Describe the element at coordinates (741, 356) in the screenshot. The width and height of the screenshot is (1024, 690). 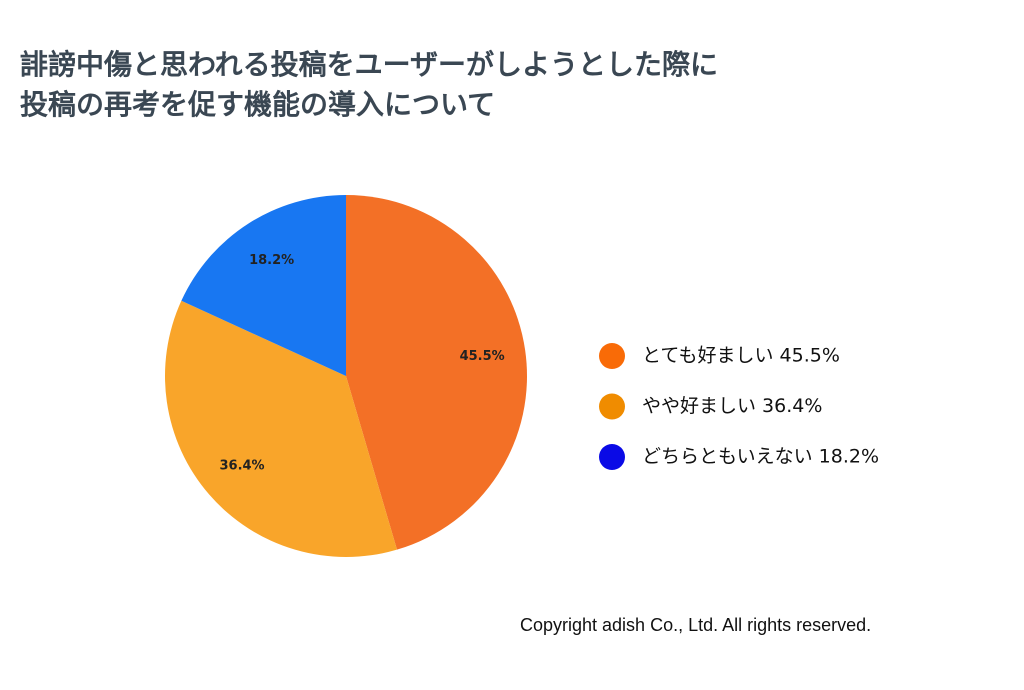
I see `legend-label: とても好ましい 45.5%` at that location.